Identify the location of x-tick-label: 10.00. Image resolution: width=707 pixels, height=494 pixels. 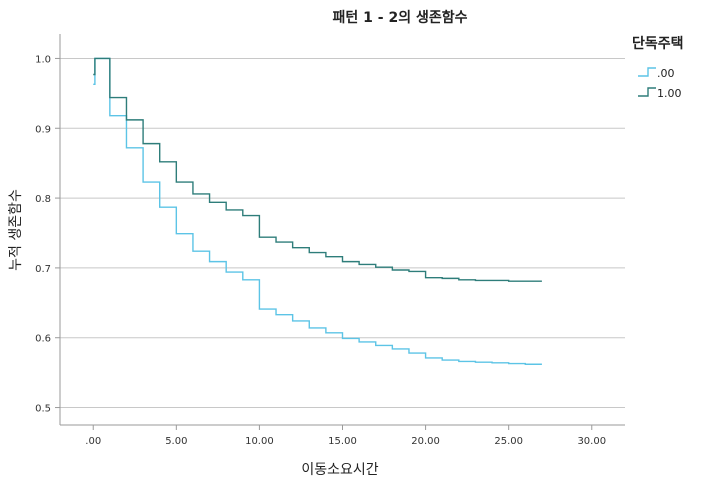
(259, 441).